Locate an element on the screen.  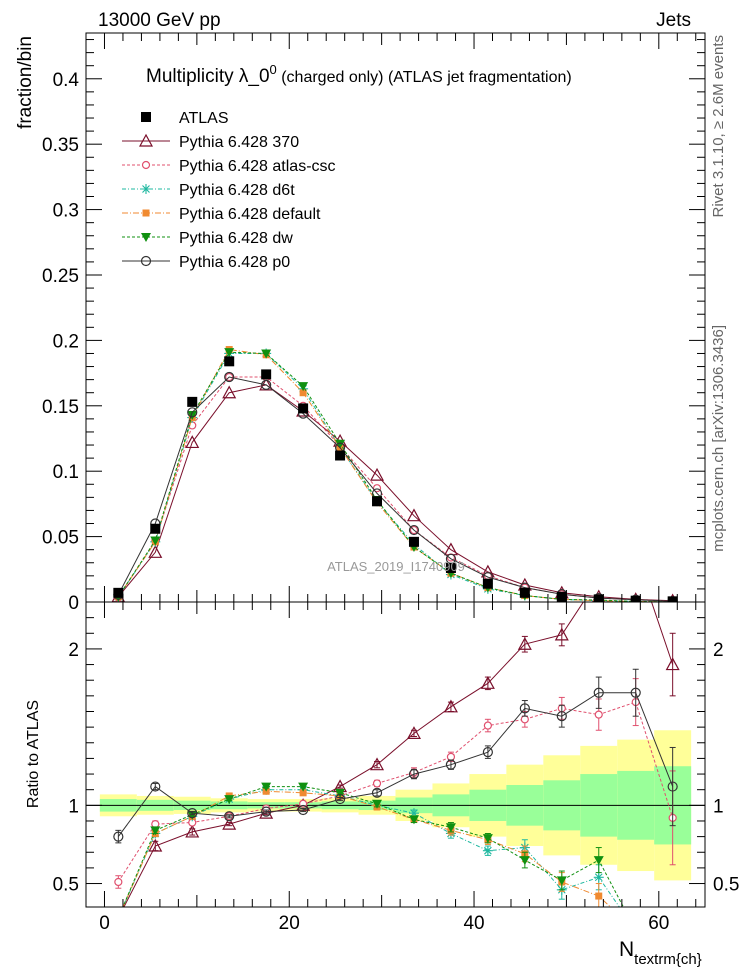
top-ytick-label-6: 0.3 is located at coordinates (66, 211).